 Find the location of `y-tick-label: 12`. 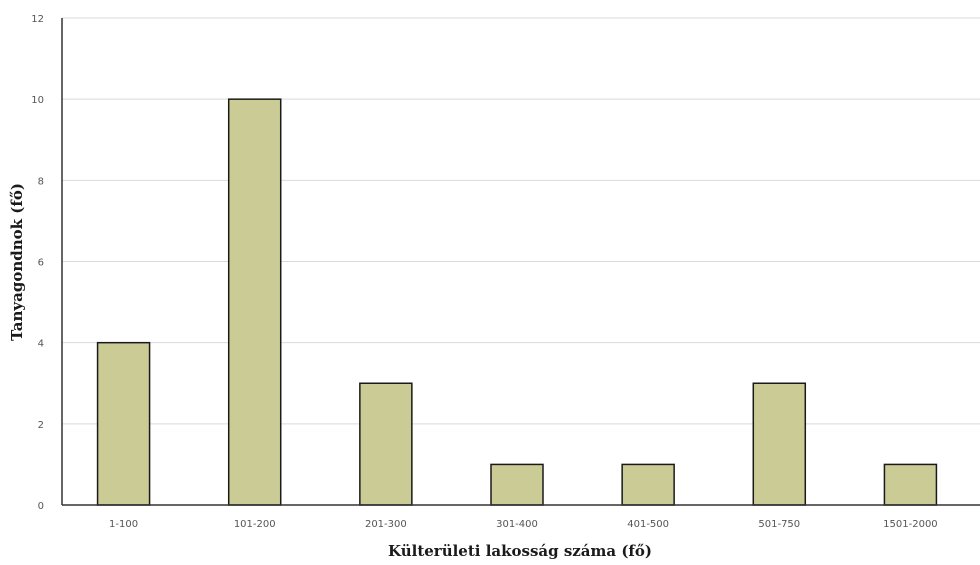

y-tick-label: 12 is located at coordinates (37, 19).